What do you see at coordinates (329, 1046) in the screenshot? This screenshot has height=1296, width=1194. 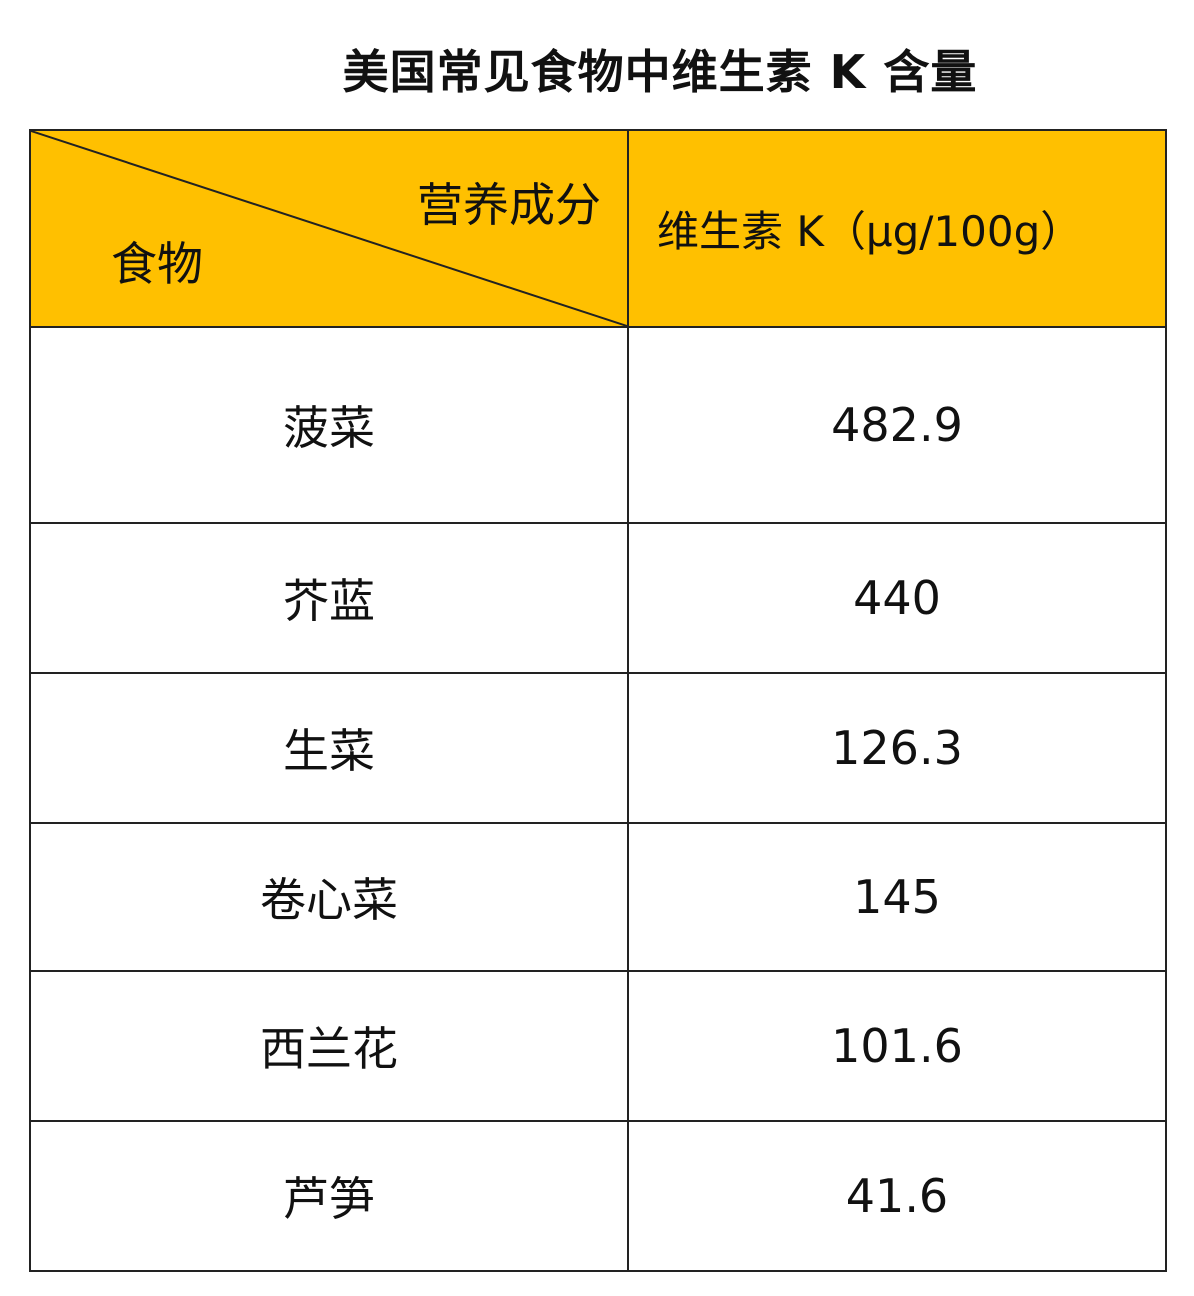 I see `food-cell: 西兰花` at bounding box center [329, 1046].